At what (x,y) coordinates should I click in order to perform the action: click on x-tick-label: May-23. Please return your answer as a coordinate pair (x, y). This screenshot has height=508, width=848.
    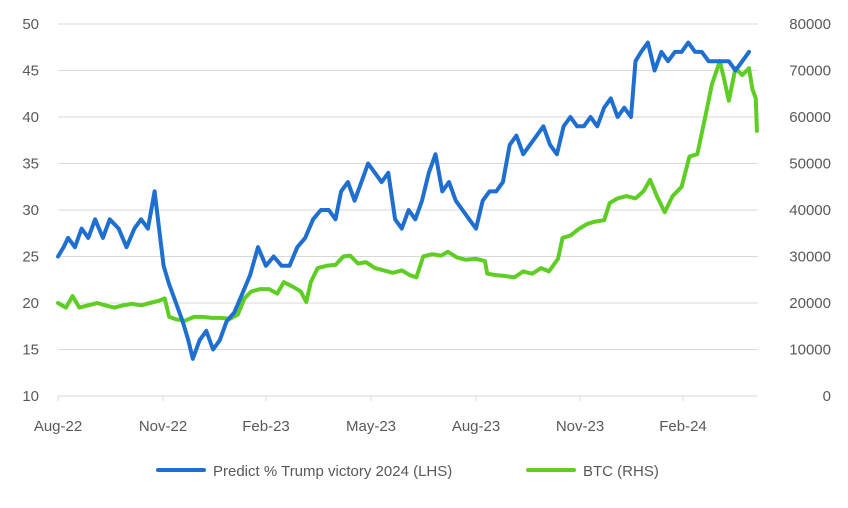
    Looking at the image, I should click on (371, 426).